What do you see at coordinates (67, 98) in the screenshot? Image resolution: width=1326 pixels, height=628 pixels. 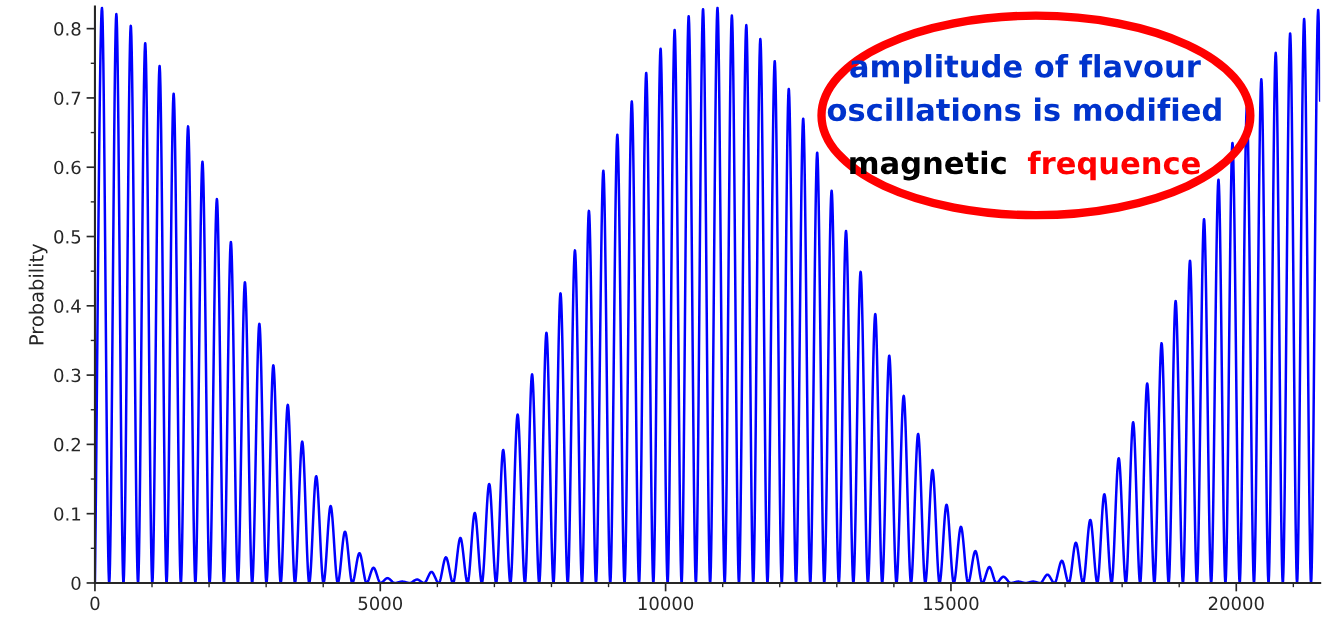 I see `y-tick-label: 0.7` at bounding box center [67, 98].